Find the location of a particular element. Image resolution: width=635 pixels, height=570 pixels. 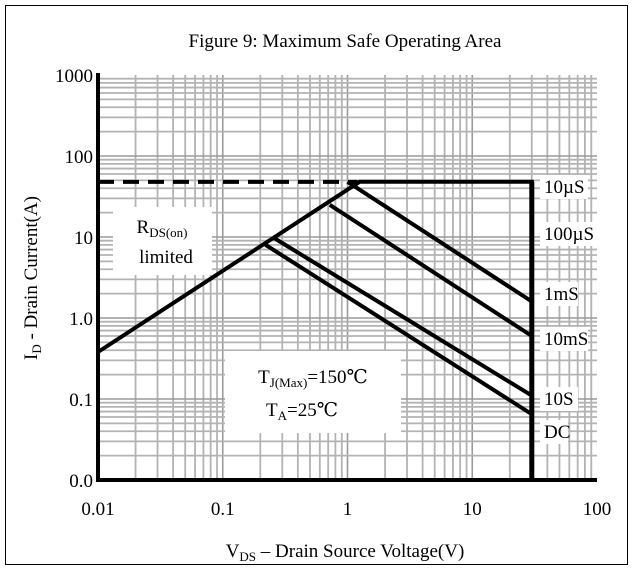

x-axis-label-rest: – Drain Source Voltage(V) is located at coordinates (360, 551).